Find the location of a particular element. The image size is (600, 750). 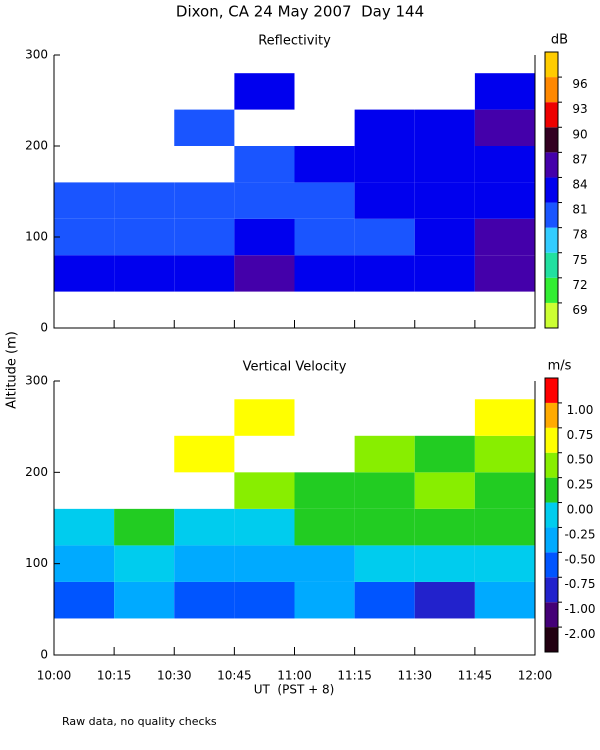

x-tick-label: 11:15 is located at coordinates (354, 676).